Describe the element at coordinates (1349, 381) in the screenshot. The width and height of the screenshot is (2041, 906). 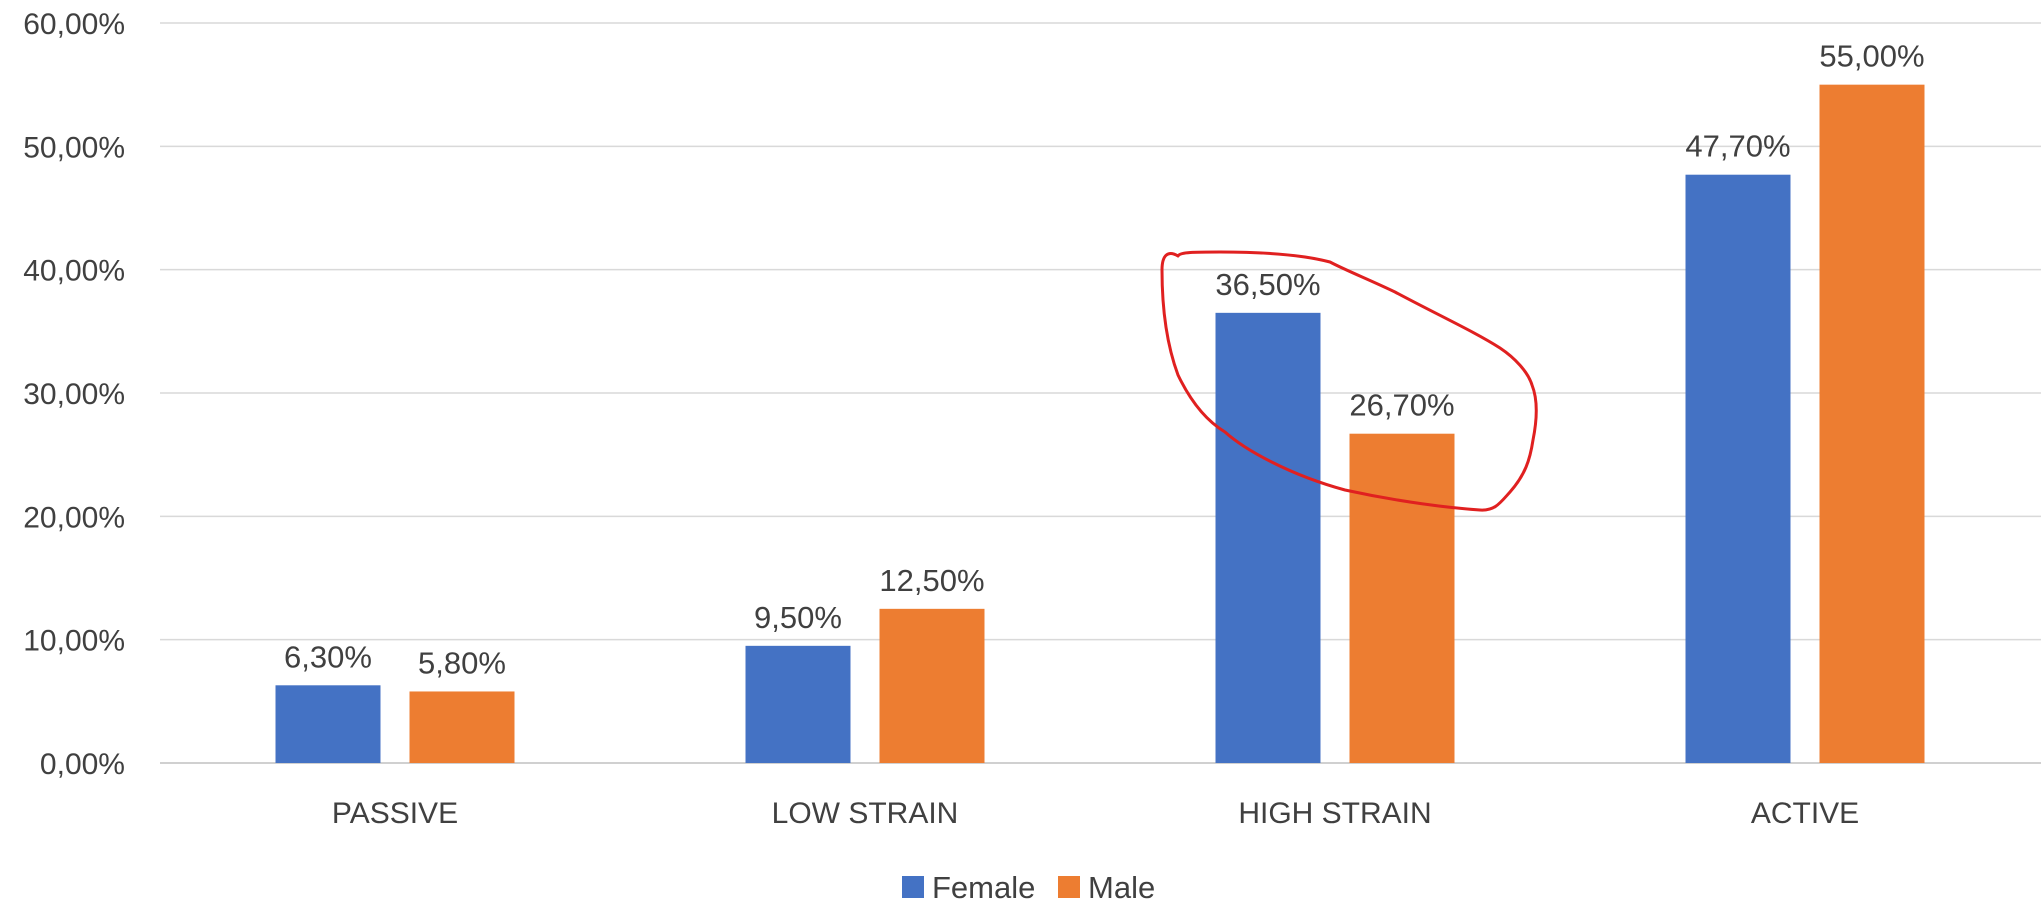
I see `highlight-circle-annotation` at that location.